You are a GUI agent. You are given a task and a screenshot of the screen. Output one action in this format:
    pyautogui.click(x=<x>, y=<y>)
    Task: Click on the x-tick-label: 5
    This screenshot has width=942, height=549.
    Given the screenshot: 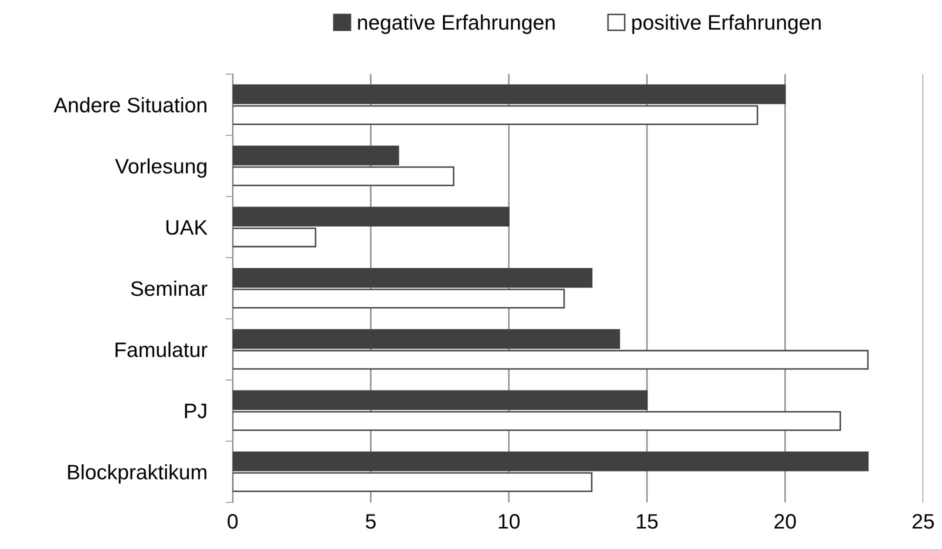 What is the action you would take?
    pyautogui.click(x=371, y=521)
    